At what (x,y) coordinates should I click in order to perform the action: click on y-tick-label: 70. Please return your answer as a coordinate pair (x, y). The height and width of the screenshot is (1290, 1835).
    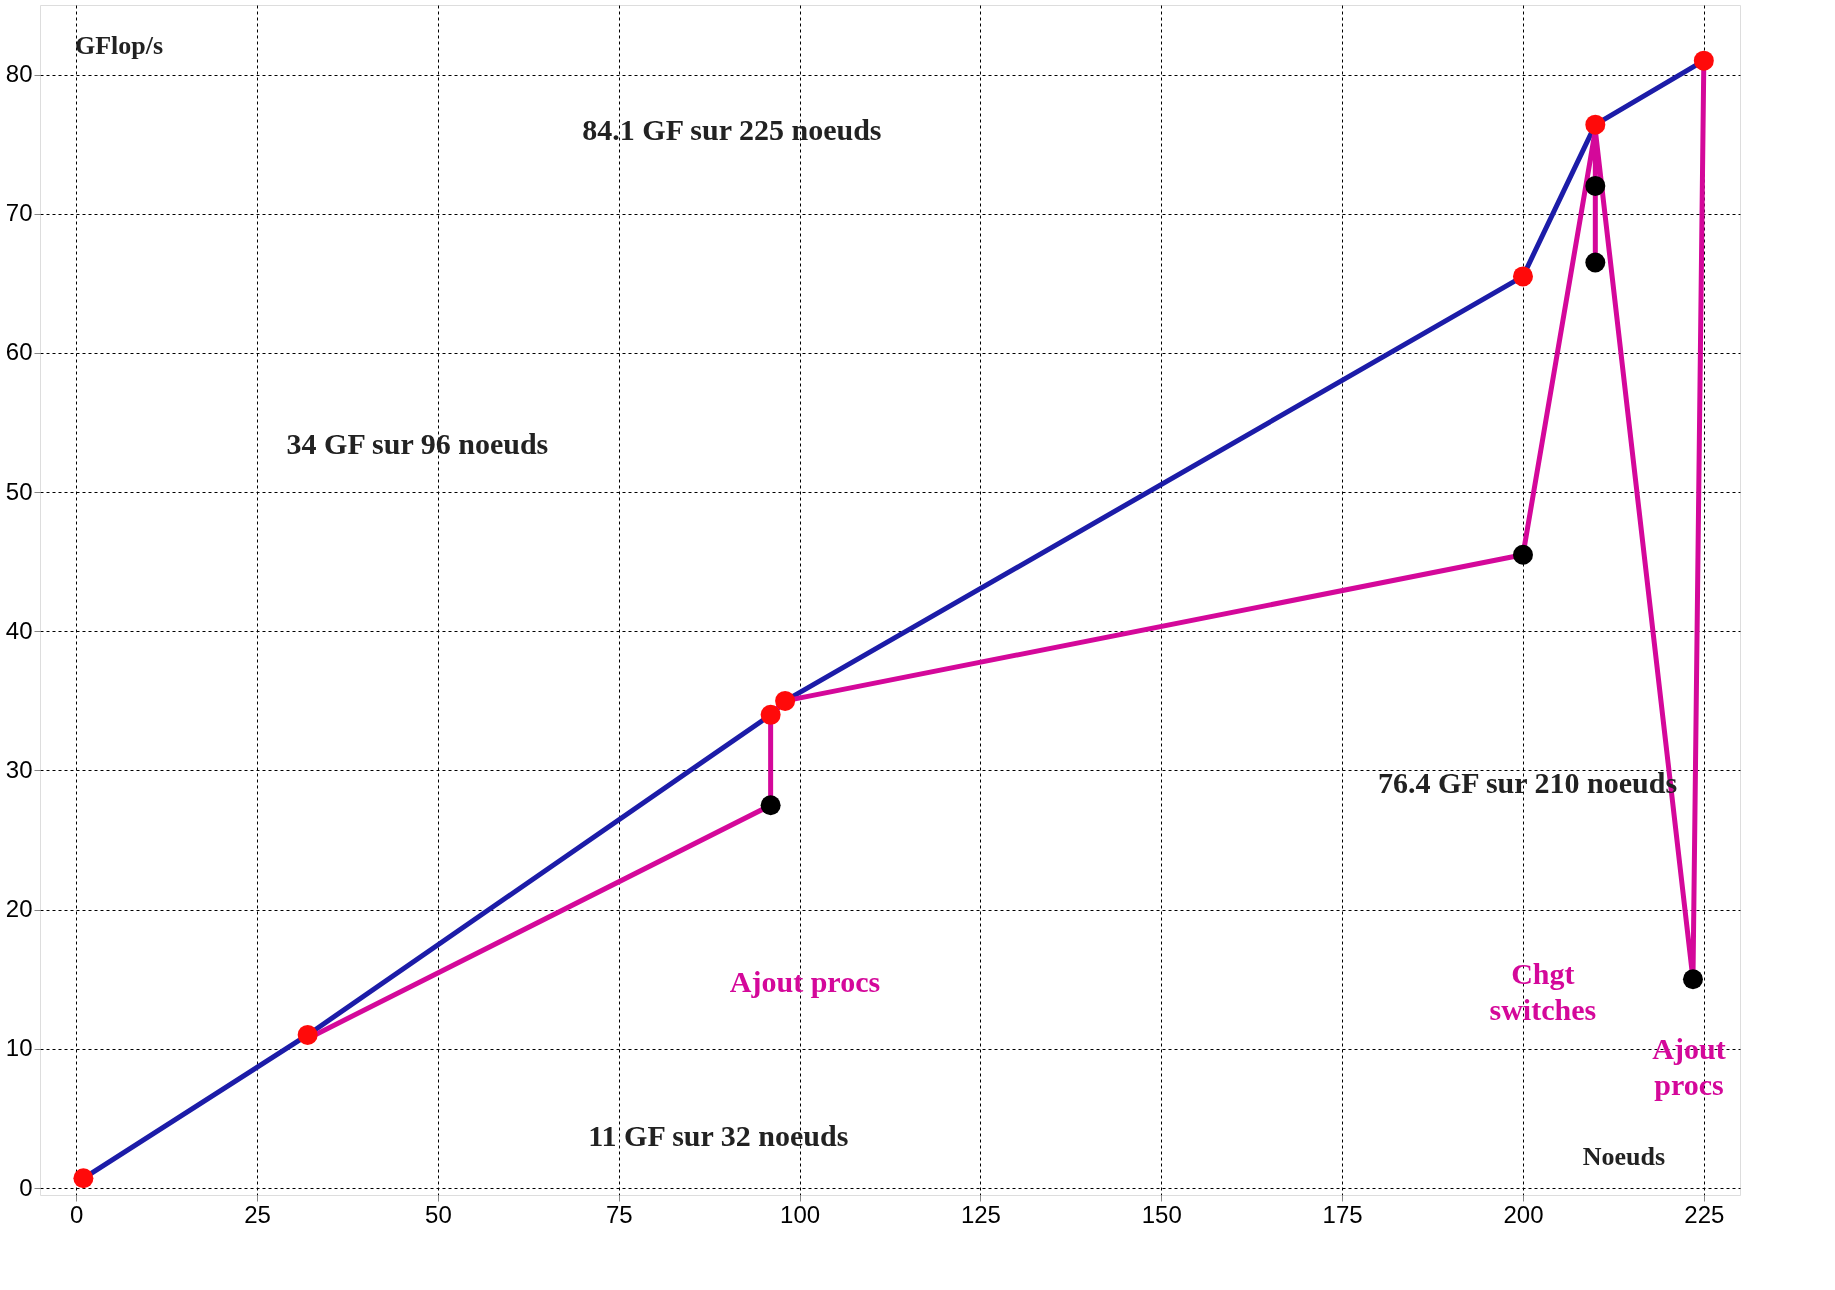
    Looking at the image, I should click on (19, 213).